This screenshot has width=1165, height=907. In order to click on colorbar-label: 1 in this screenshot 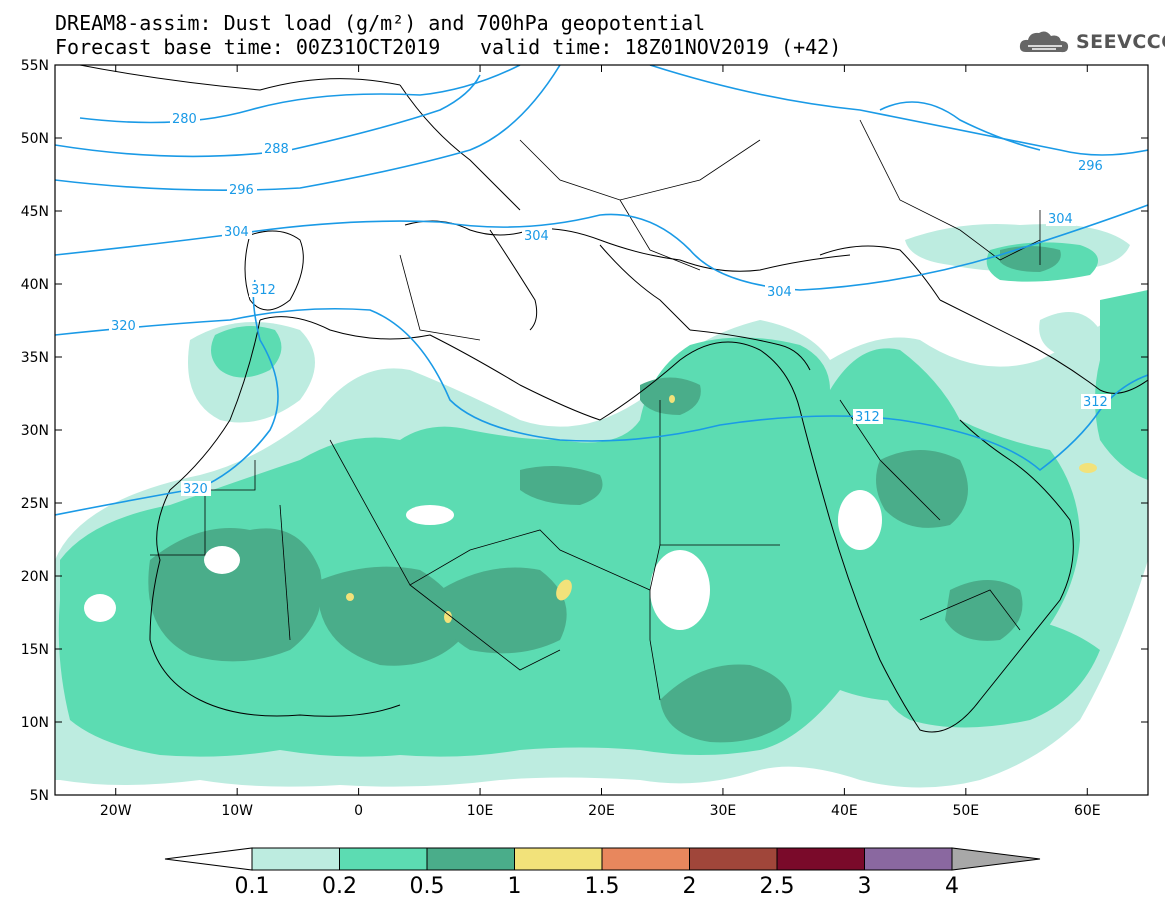, I will do `click(515, 886)`.